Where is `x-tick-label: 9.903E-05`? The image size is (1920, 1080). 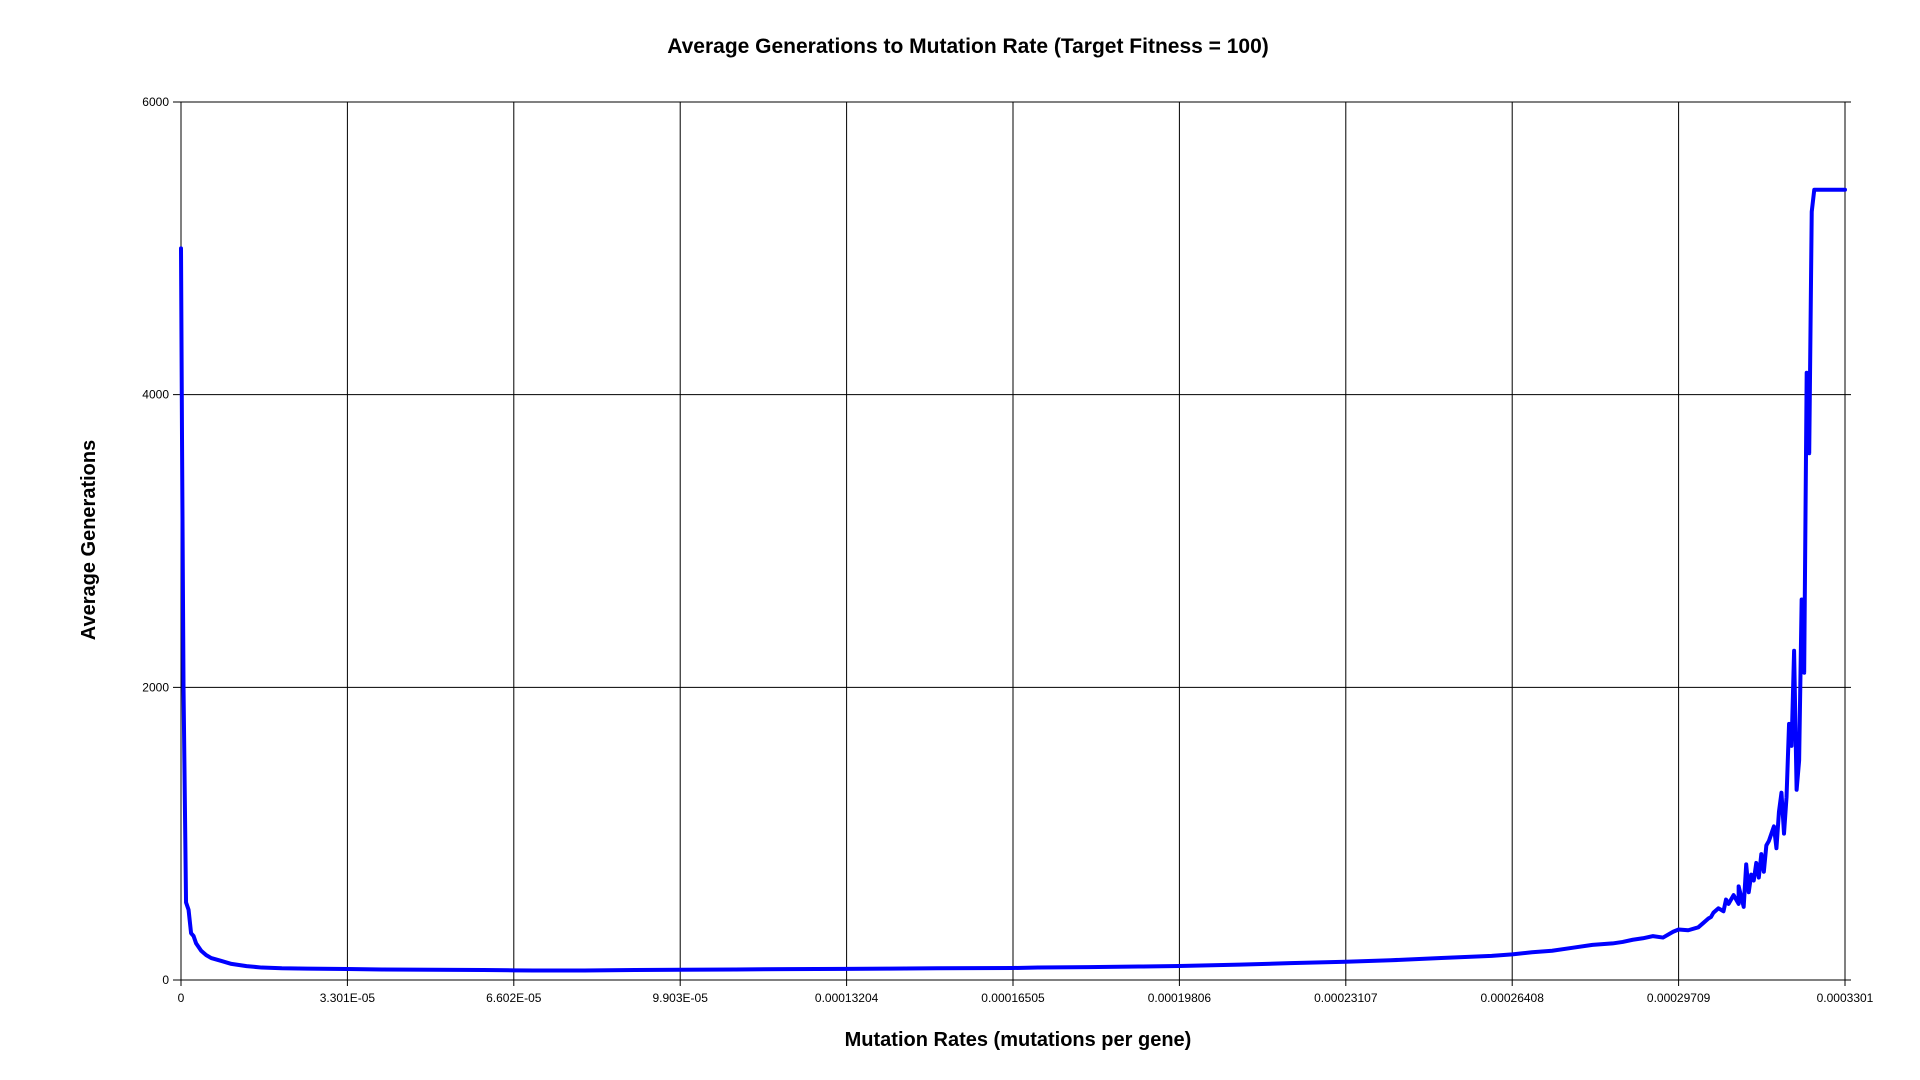
x-tick-label: 9.903E-05 is located at coordinates (681, 998).